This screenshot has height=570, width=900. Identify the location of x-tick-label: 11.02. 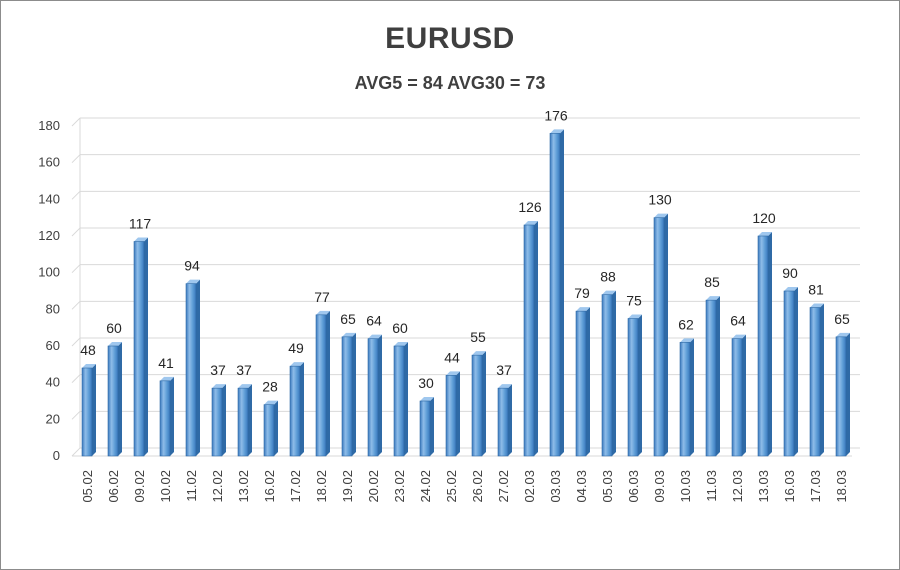
(191, 486).